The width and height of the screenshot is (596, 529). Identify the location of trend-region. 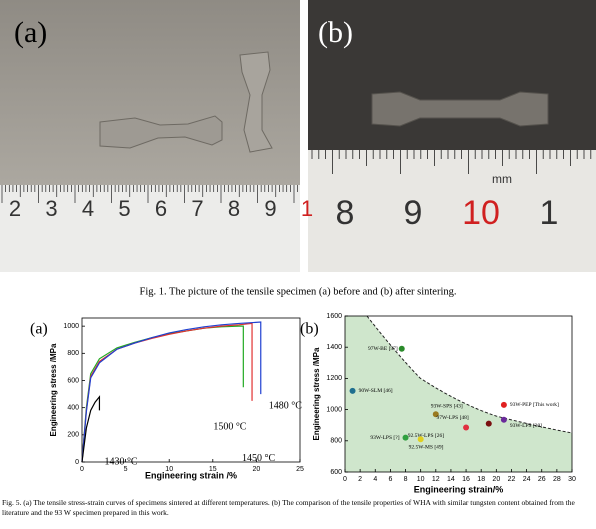
(458, 394).